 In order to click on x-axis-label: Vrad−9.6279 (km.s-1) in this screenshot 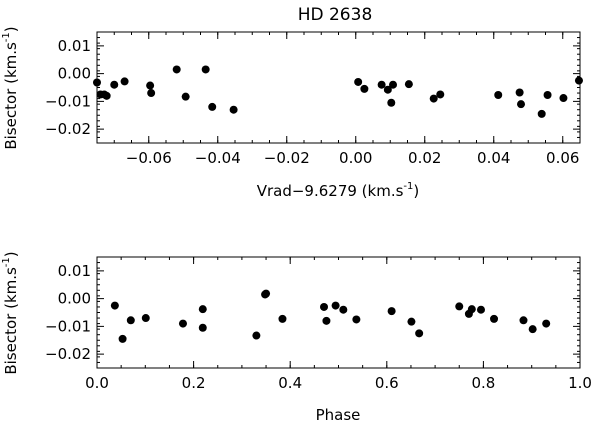, I will do `click(338, 190)`.